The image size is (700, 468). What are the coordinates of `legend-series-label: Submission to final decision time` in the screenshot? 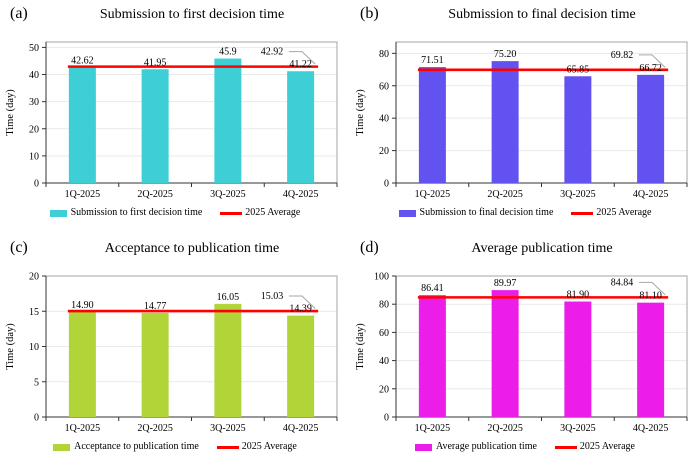 It's located at (486, 212).